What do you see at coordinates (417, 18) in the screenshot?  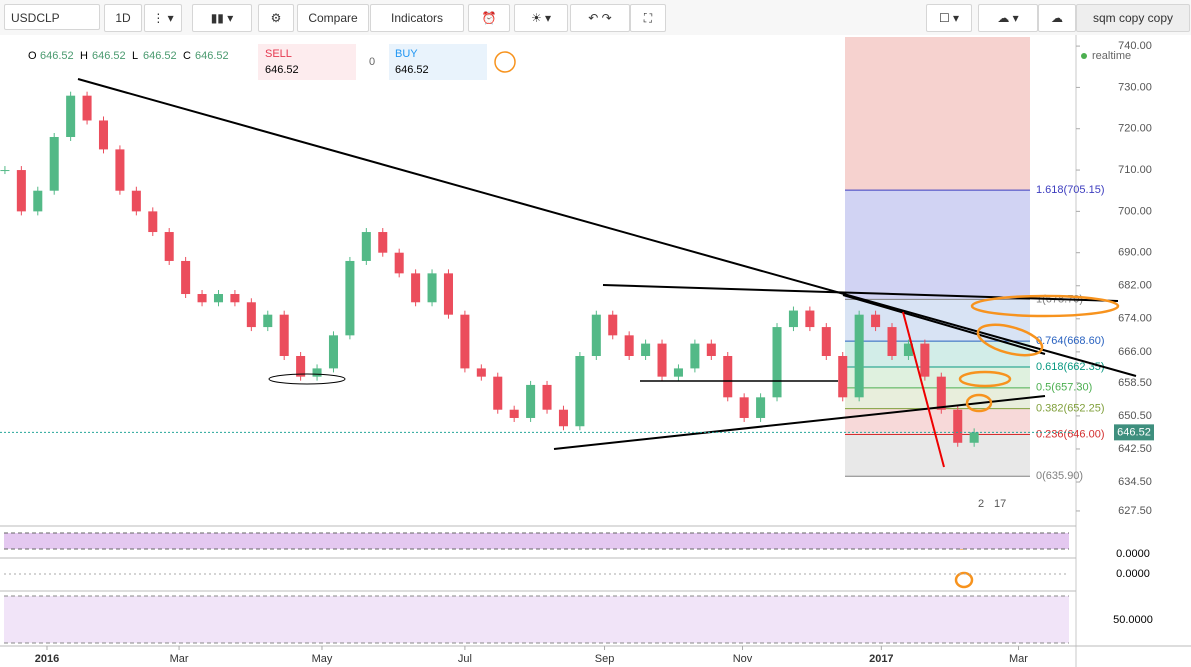 I see `indicators-button: Indicators` at bounding box center [417, 18].